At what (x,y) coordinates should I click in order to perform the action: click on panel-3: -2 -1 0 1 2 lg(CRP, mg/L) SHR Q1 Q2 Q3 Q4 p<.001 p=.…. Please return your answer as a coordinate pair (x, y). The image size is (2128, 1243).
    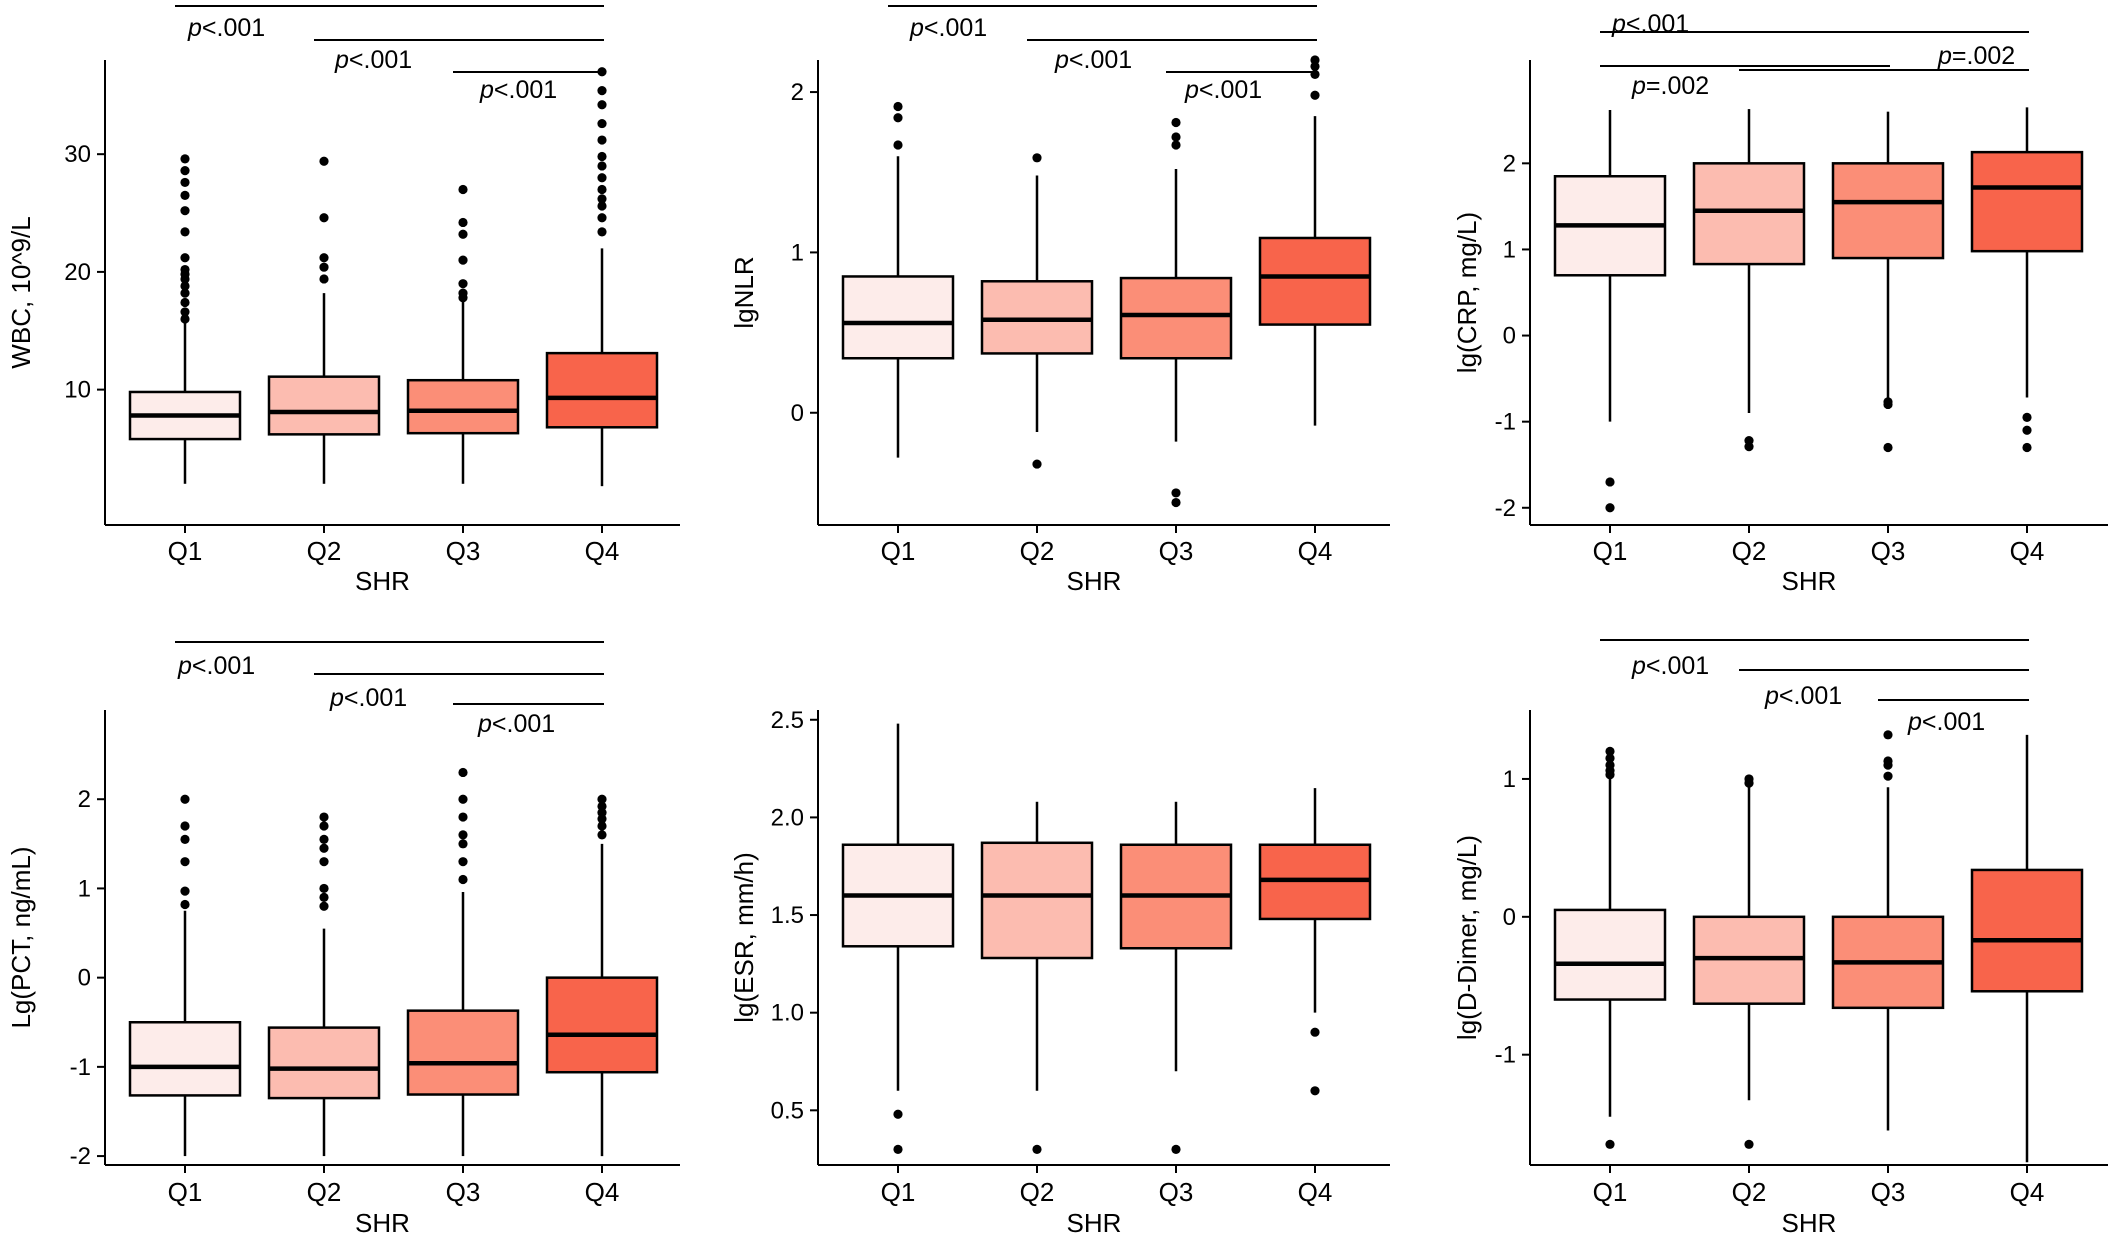
    Looking at the image, I should click on (1780, 303).